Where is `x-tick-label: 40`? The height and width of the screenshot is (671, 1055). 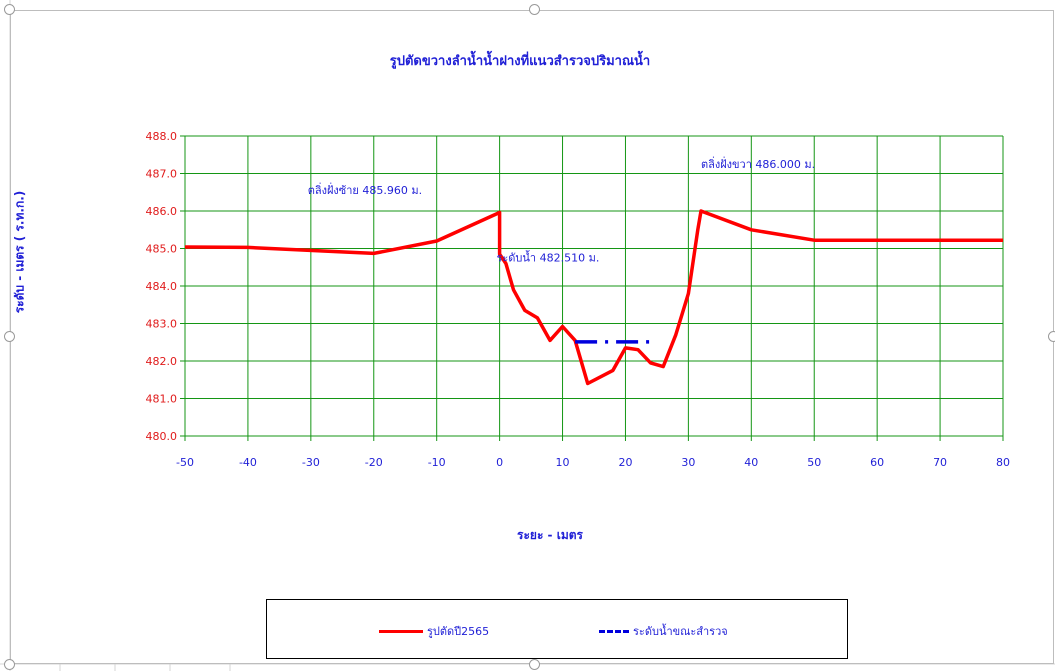
x-tick-label: 40 is located at coordinates (751, 462).